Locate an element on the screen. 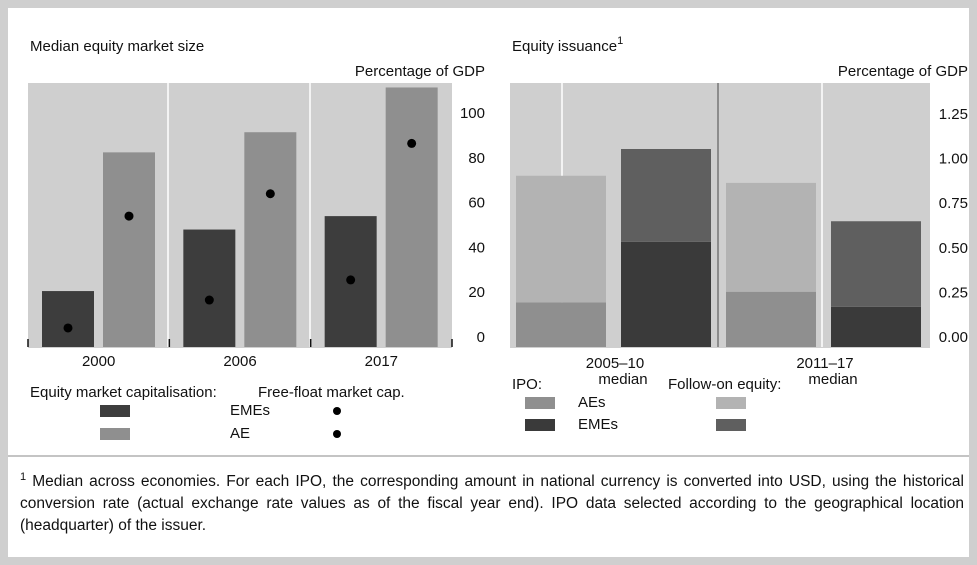 The width and height of the screenshot is (977, 565). title-note: 1 is located at coordinates (620, 41).